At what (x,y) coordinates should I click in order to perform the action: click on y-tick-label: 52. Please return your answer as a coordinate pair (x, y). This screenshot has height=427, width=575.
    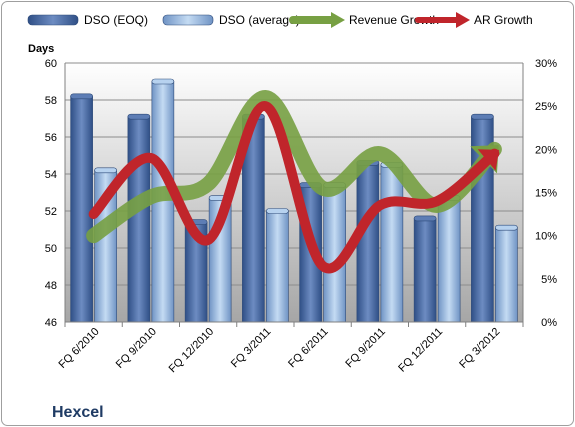
    Looking at the image, I should click on (51, 212).